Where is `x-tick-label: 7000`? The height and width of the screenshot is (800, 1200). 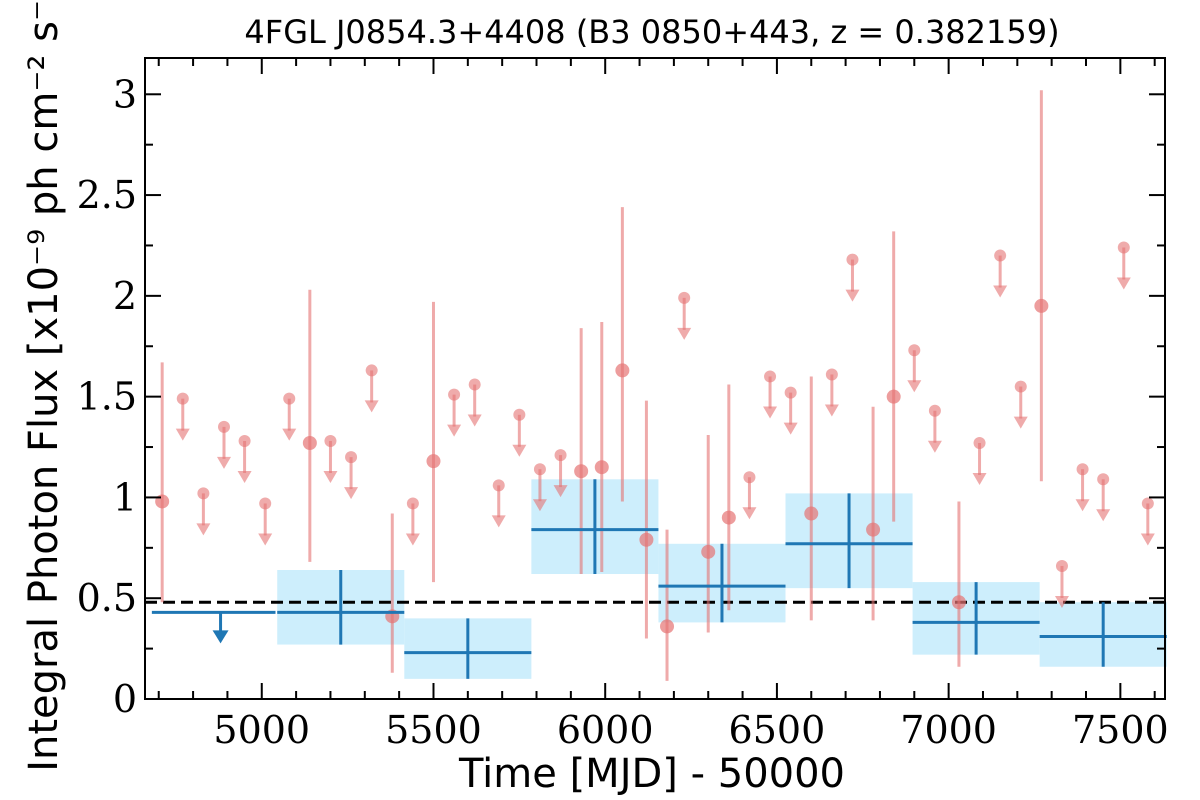 x-tick-label: 7000 is located at coordinates (948, 730).